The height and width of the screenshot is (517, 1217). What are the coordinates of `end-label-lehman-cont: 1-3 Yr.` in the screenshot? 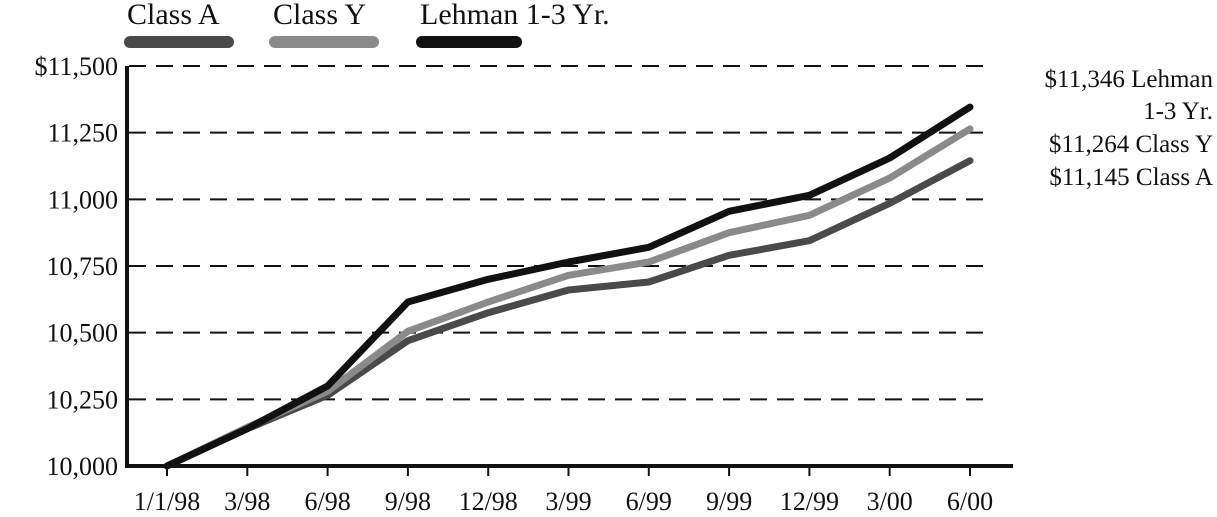 It's located at (1178, 111).